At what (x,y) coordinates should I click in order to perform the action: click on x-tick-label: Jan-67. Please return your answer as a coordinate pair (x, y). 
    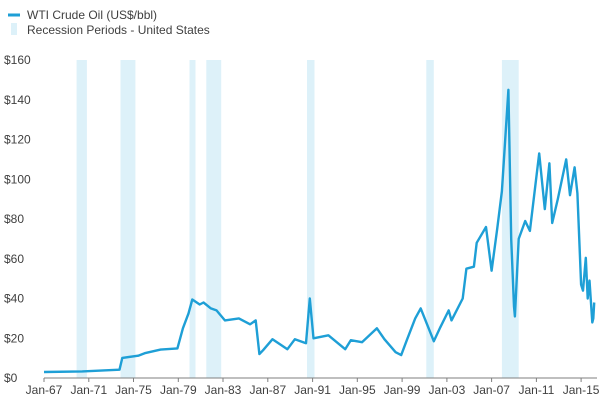
    Looking at the image, I should click on (44, 390).